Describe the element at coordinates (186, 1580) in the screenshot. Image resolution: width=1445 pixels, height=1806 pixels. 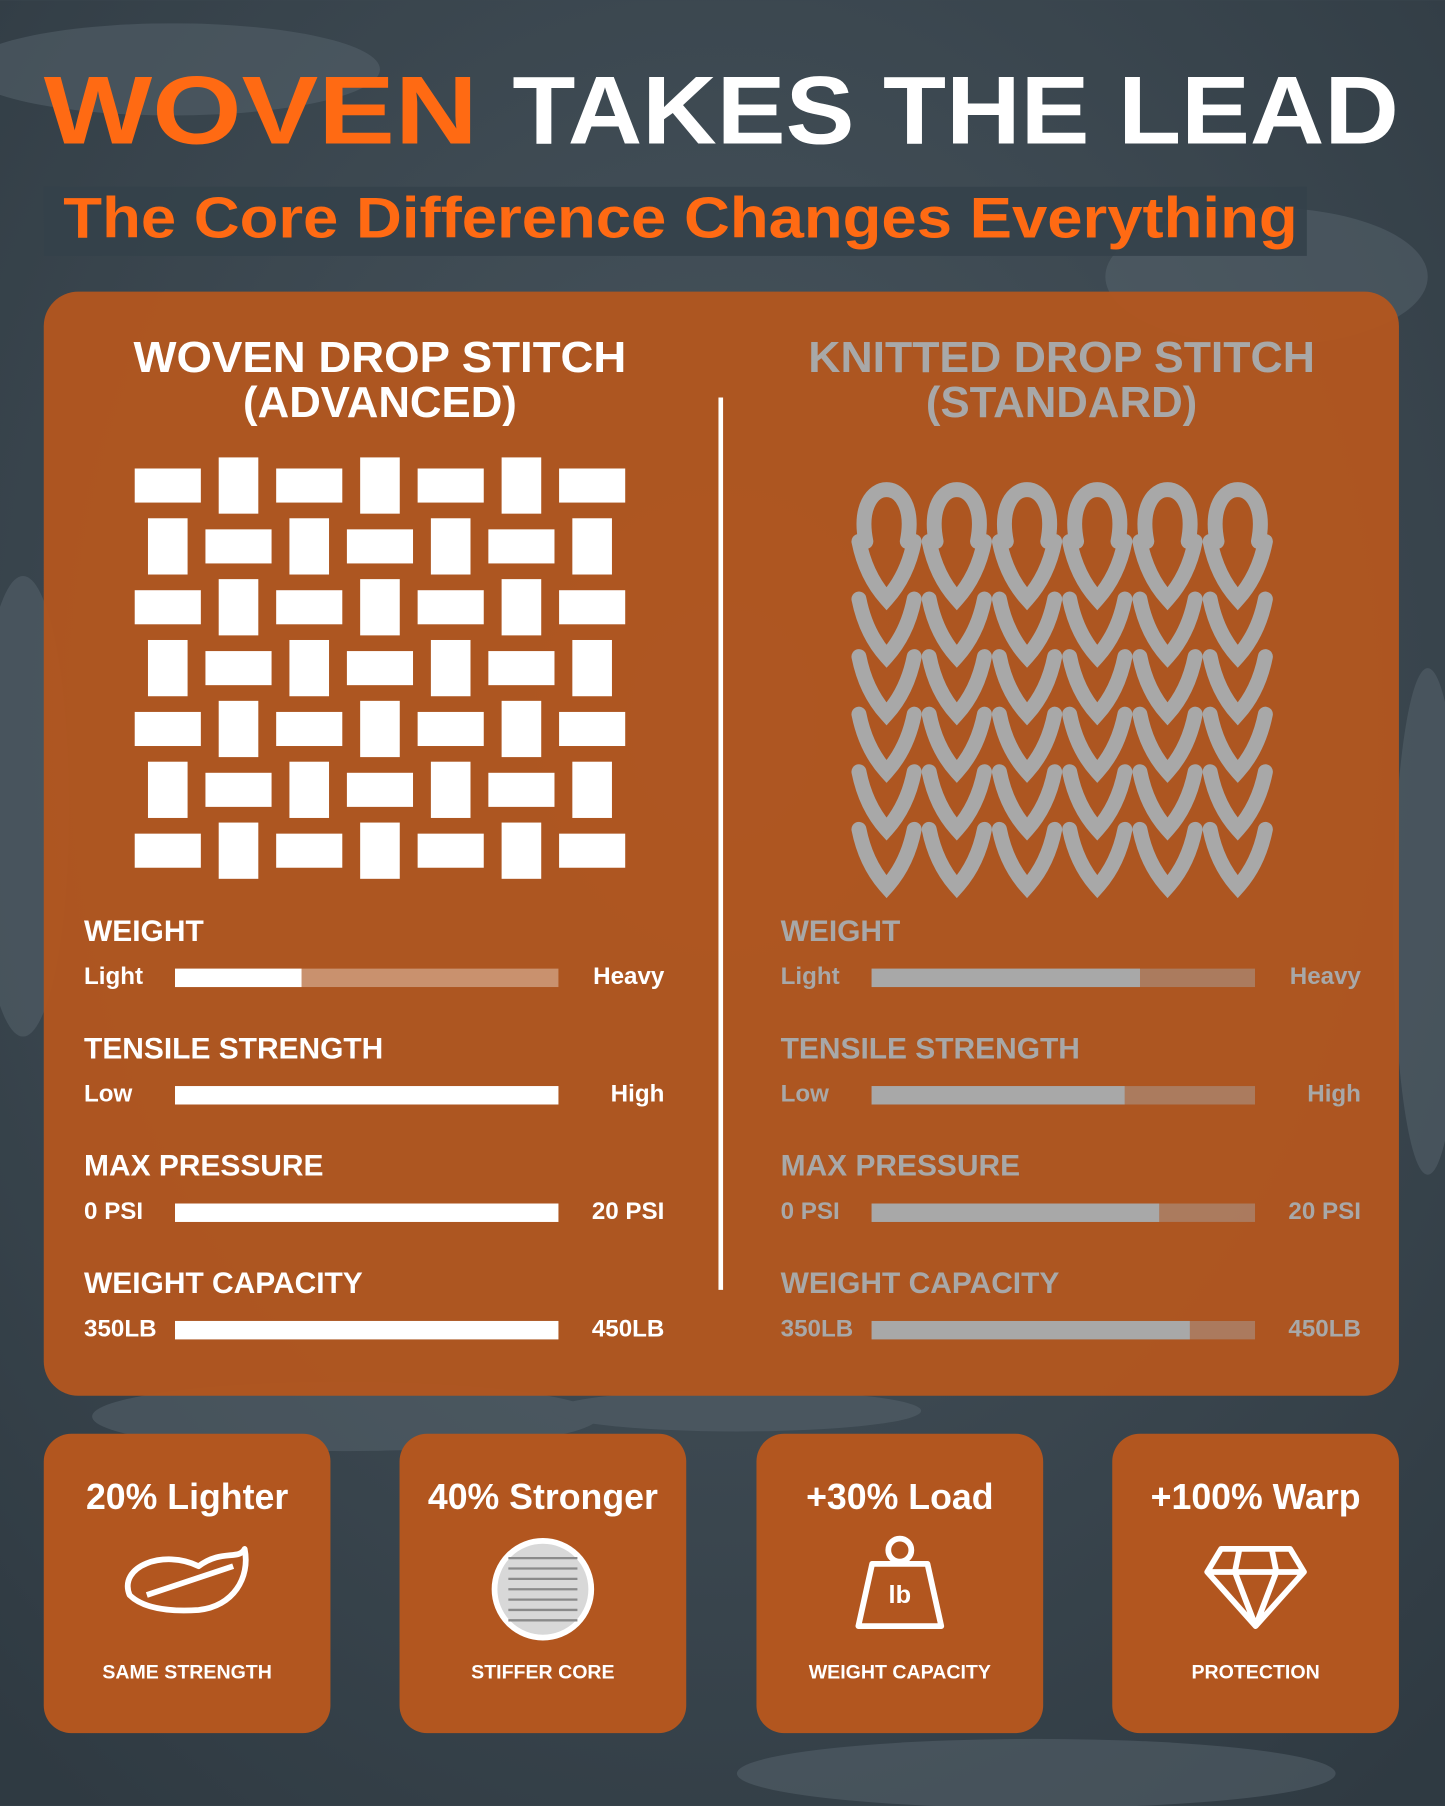
I see `leaf-icon` at that location.